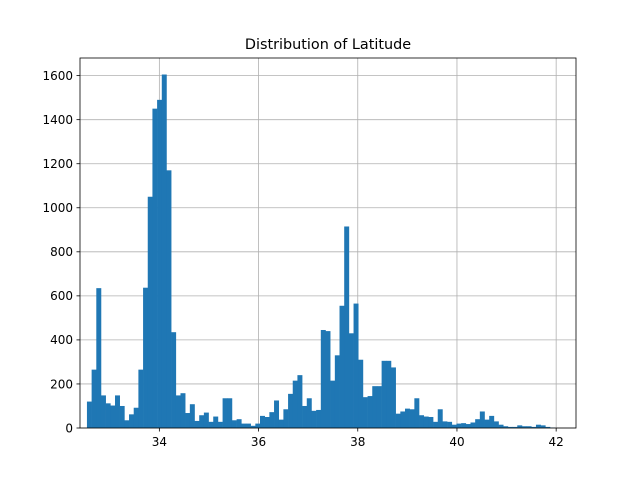 The height and width of the screenshot is (480, 640). Describe the element at coordinates (328, 45) in the screenshot. I see `chart-title: Distribution of Latitude` at that location.